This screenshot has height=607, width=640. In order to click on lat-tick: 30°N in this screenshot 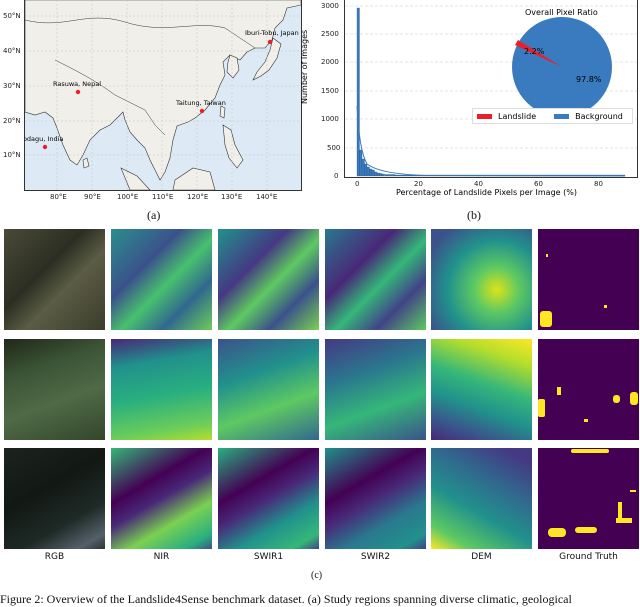, I will do `click(12, 86)`.